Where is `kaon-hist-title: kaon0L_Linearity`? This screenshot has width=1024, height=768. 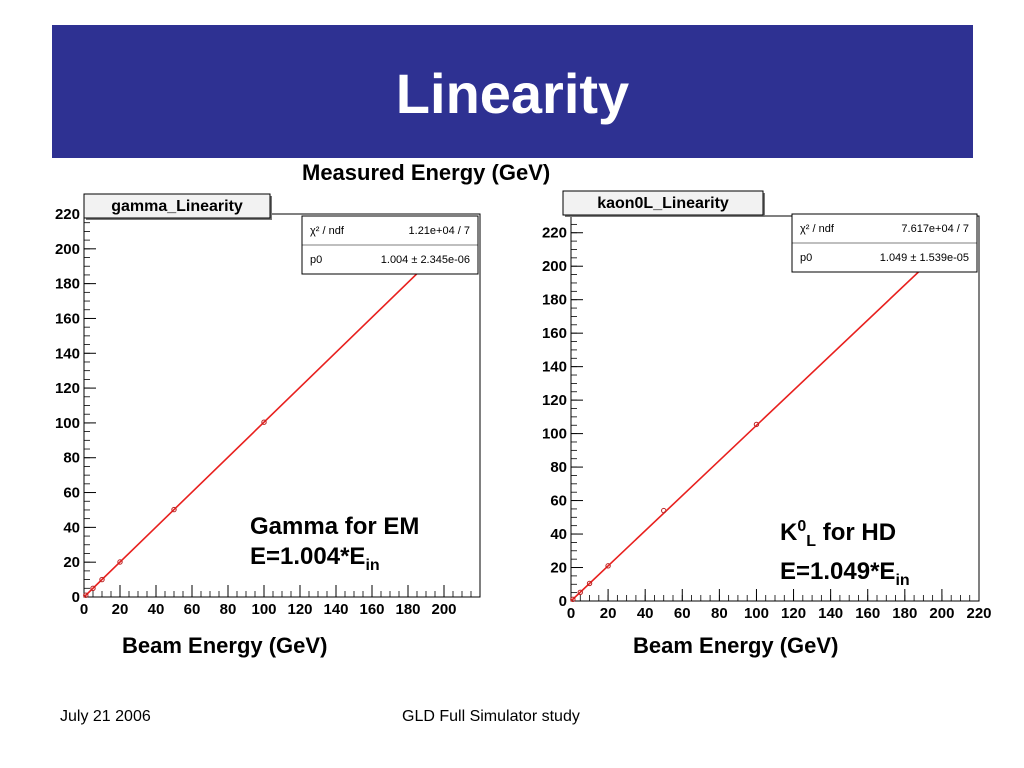
kaon-hist-title: kaon0L_Linearity is located at coordinates (663, 203).